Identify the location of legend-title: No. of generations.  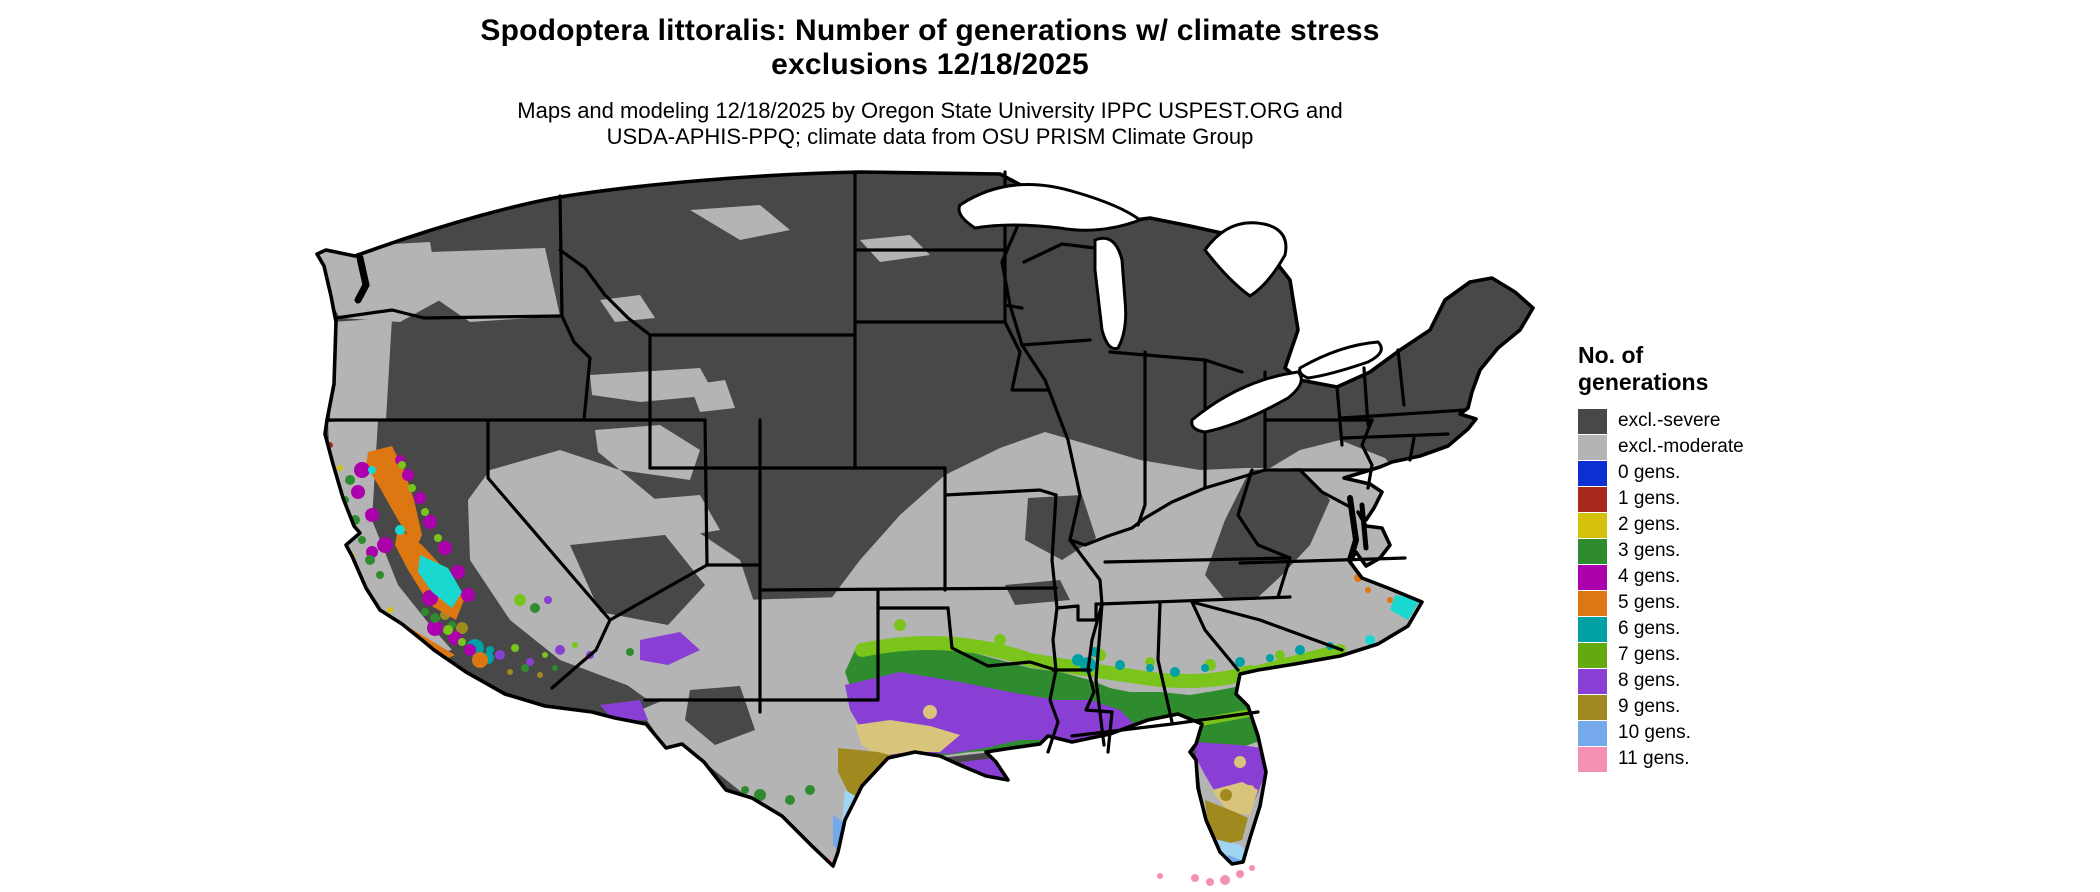
(1661, 369).